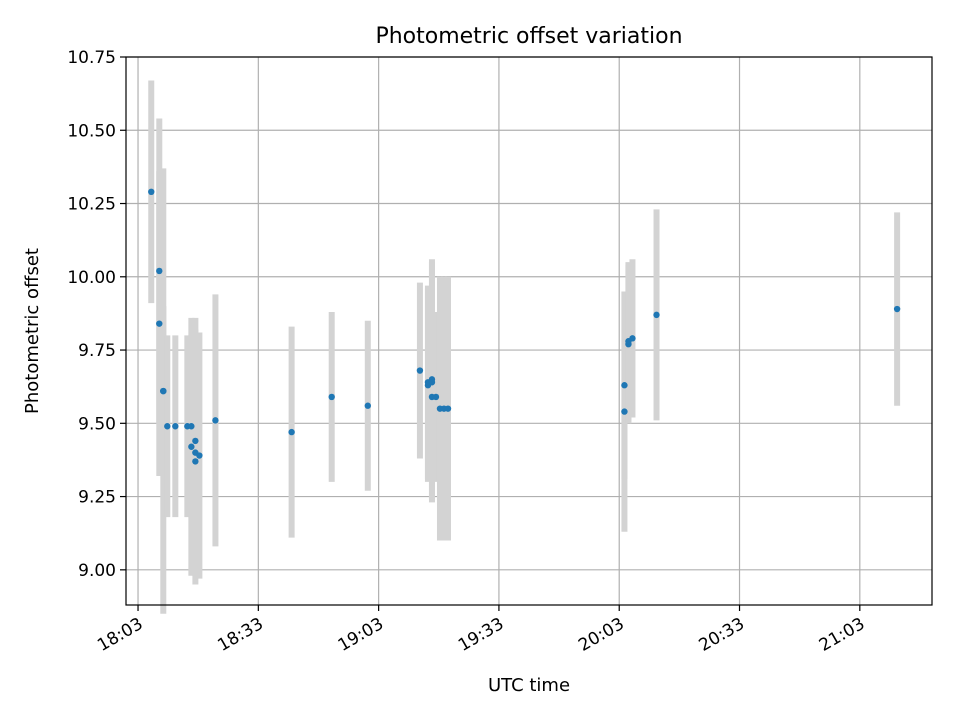 Image resolution: width=960 pixels, height=720 pixels. I want to click on y-tick-label: 10.50, so click(91, 131).